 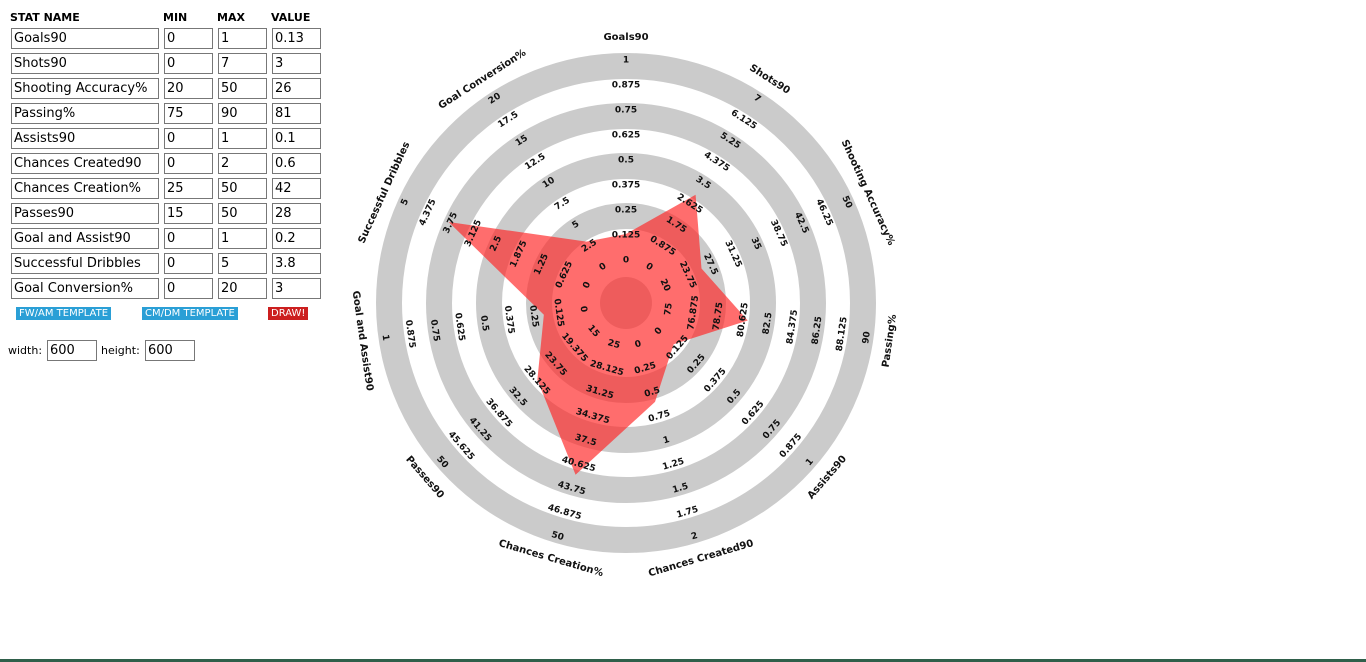 I want to click on tick-label: 78.75, so click(x=719, y=317).